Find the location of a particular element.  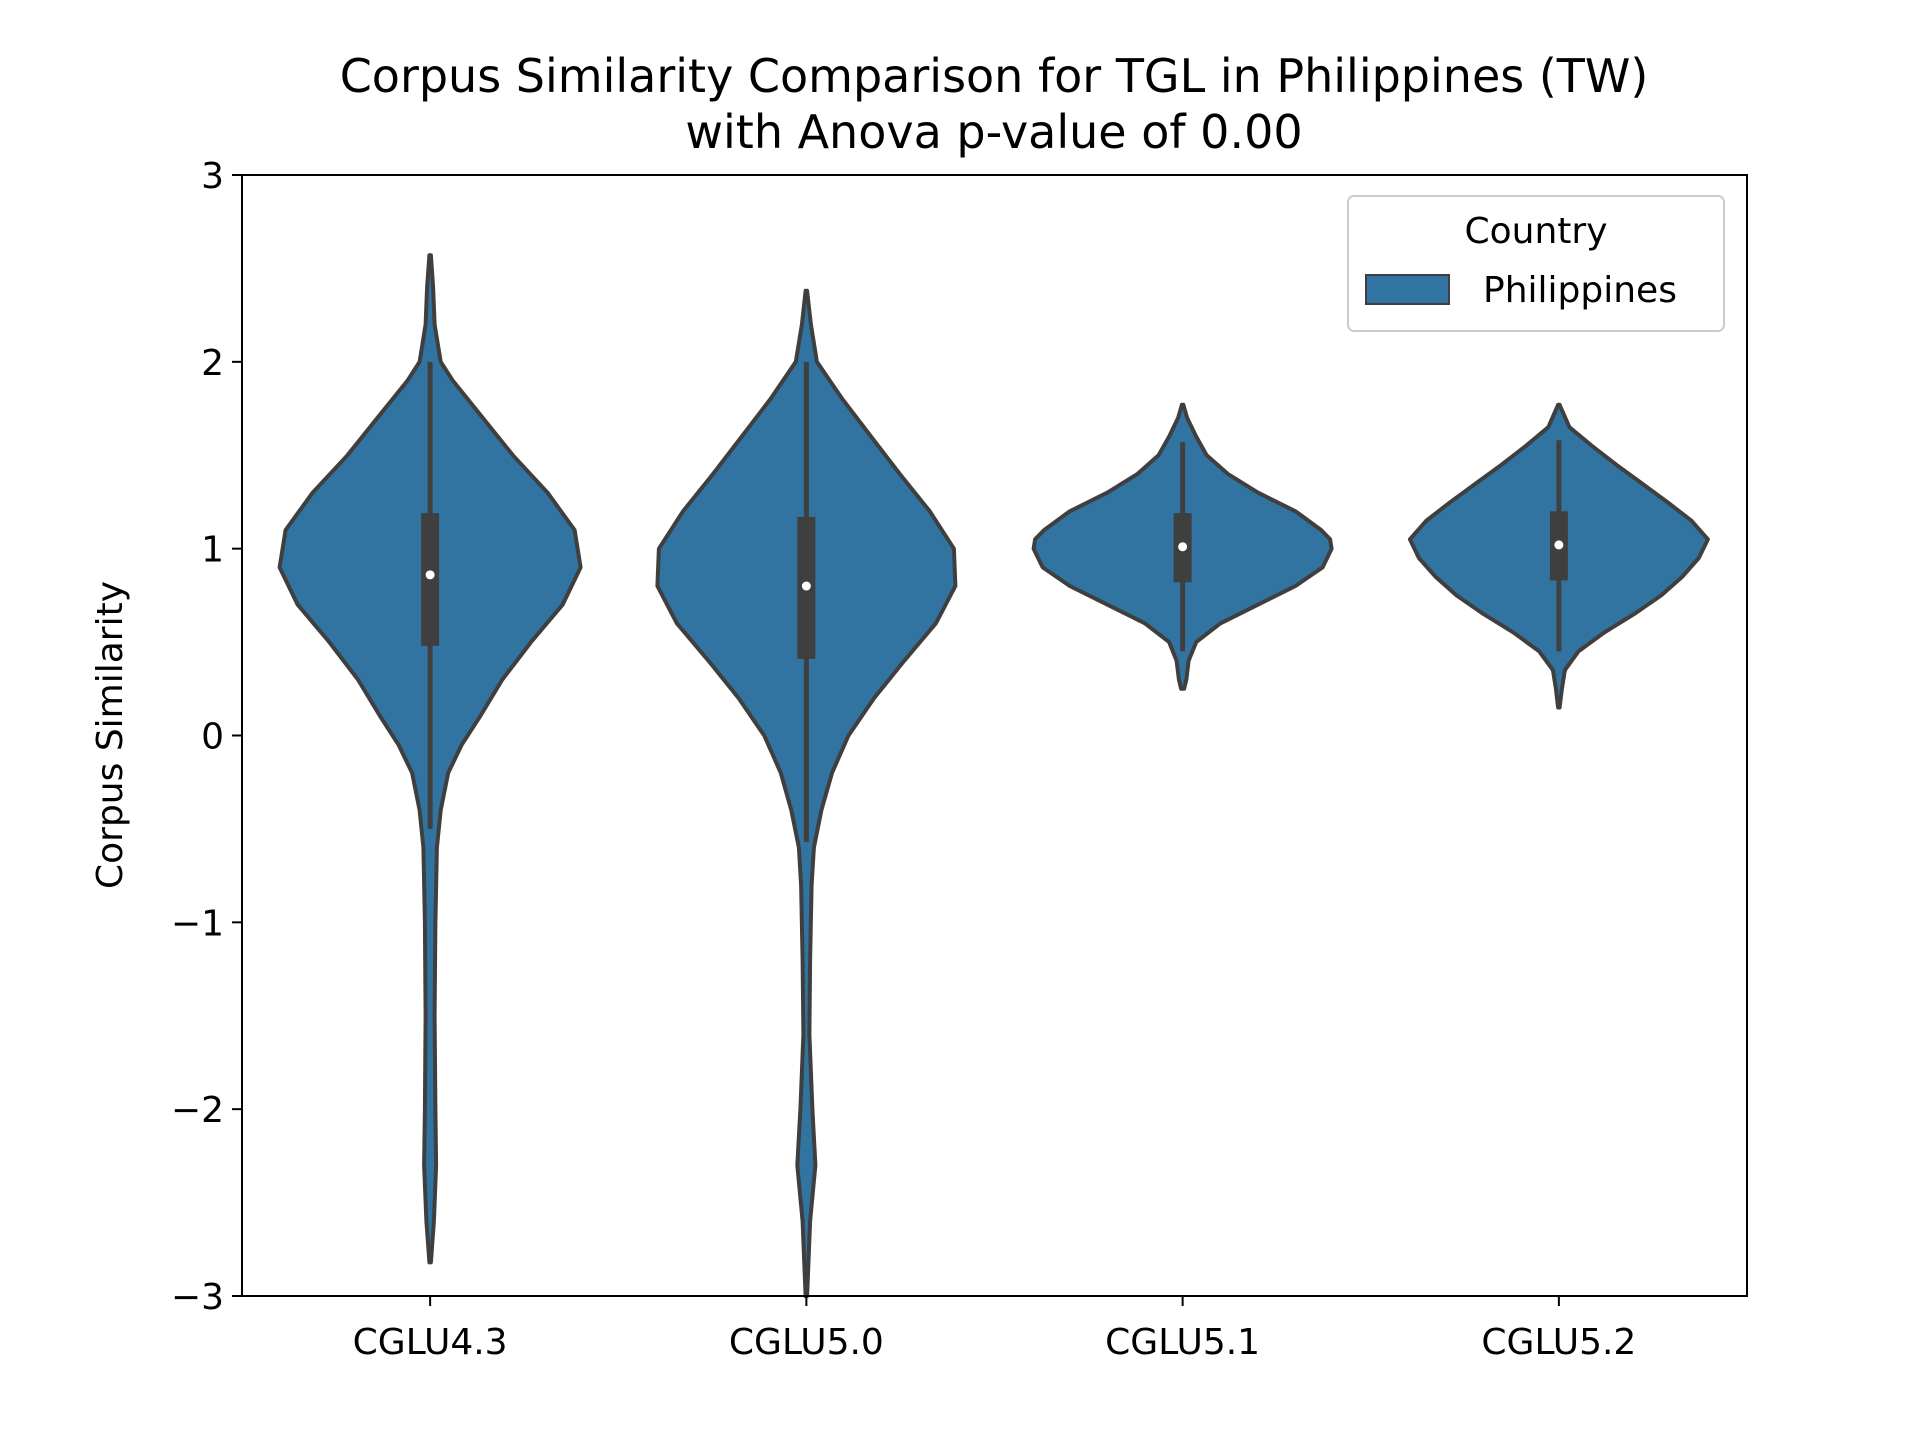

y-tick-label: 3 is located at coordinates (212, 176).